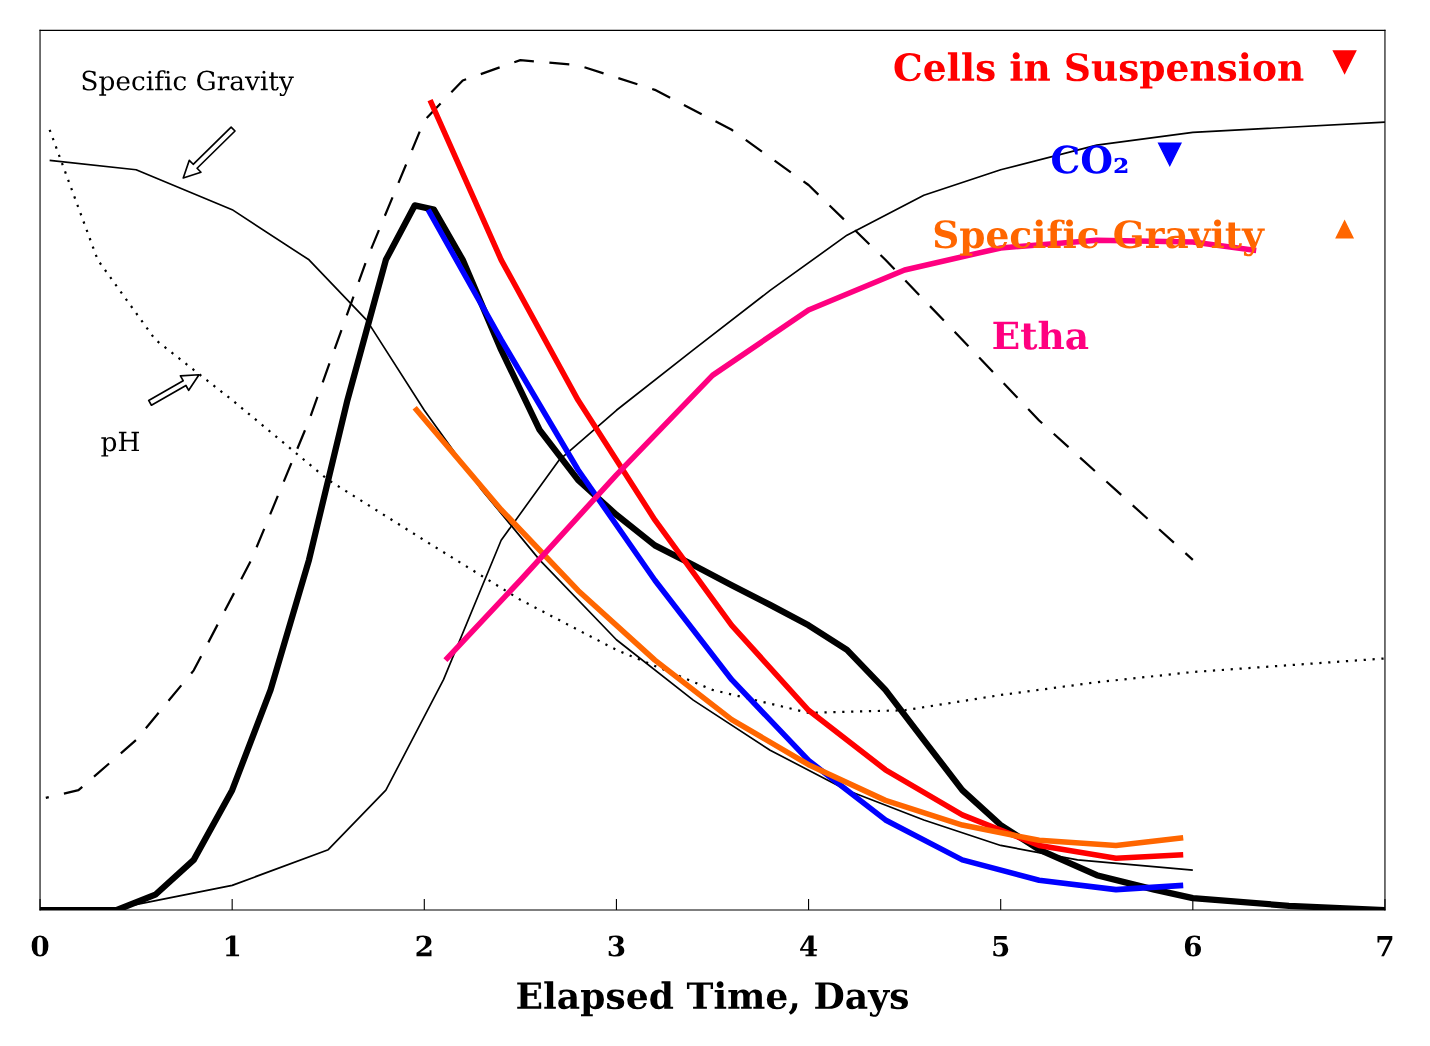 This screenshot has height=1046, width=1430. Describe the element at coordinates (1385, 946) in the screenshot. I see `x-tick-label: 7` at that location.